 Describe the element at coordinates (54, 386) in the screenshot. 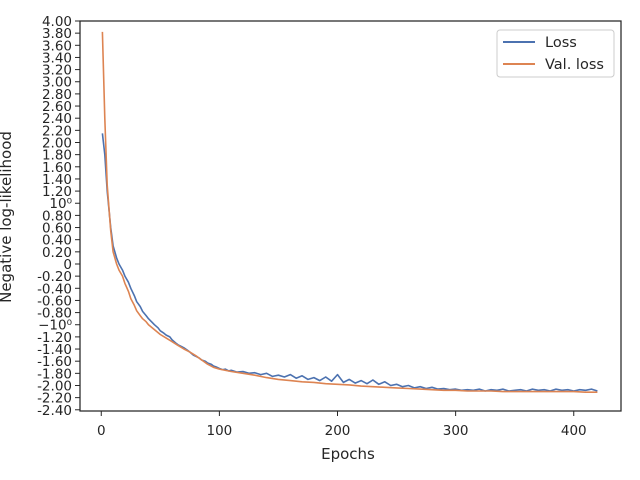

I see `y-tick-label: -2.00` at that location.